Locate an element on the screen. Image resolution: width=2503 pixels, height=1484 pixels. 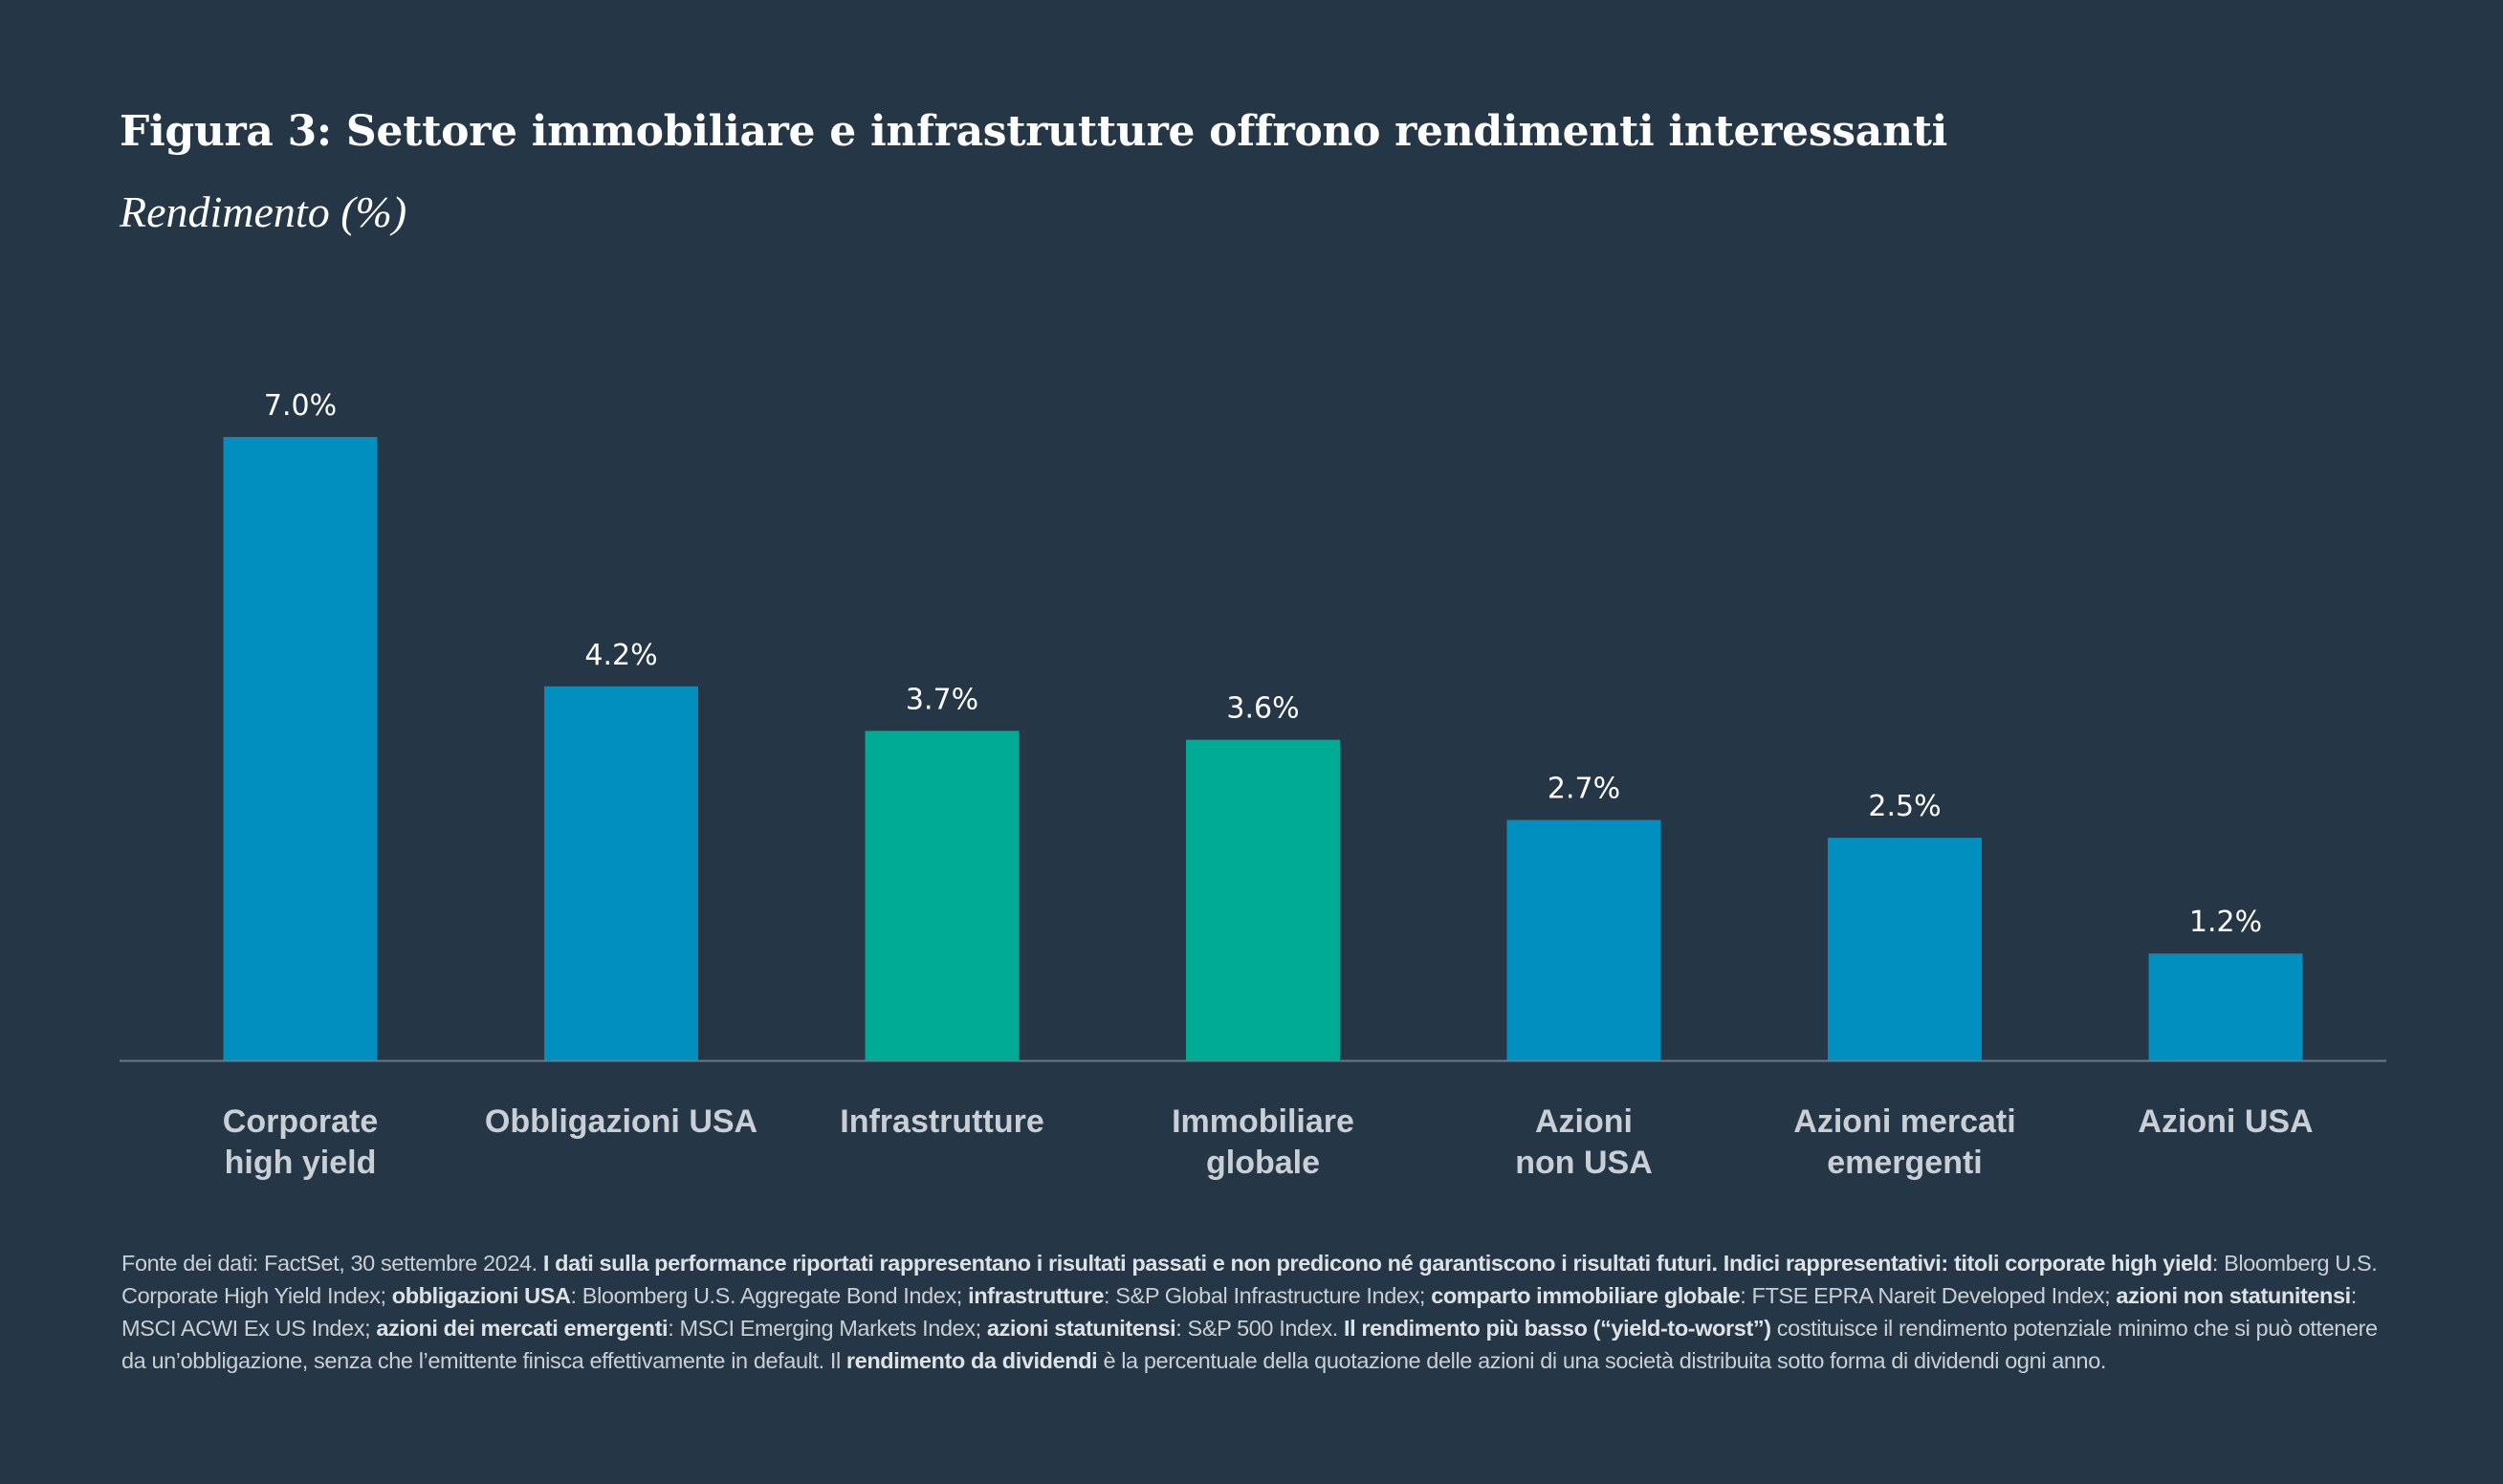
data-label: 2.7% is located at coordinates (1584, 790).